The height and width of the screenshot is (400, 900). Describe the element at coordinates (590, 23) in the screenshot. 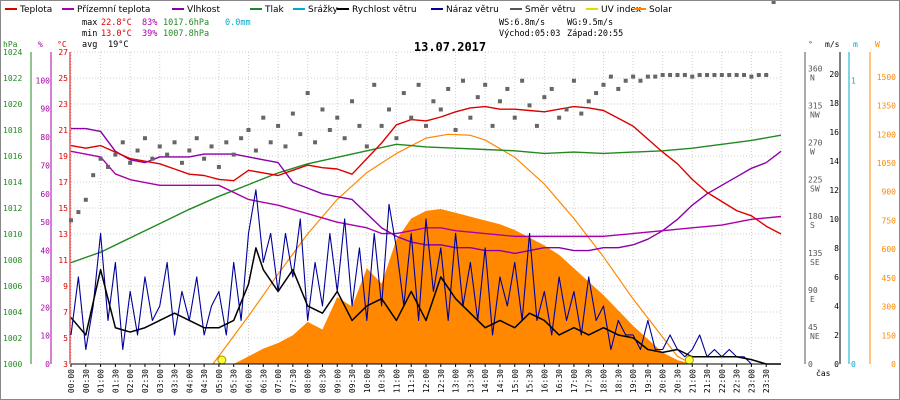

I see `stat-wg: WG:9.5m/s` at that location.